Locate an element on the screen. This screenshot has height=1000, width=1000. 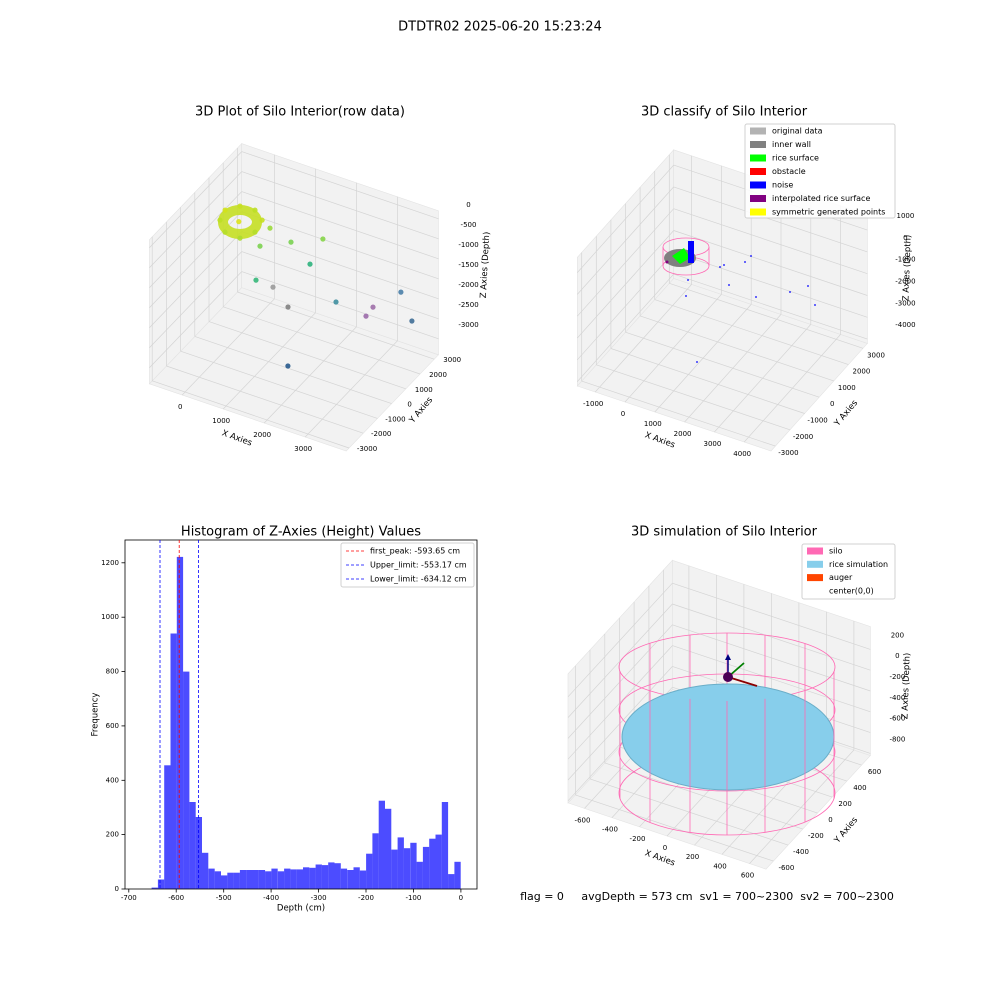
legend-label: interpolated rice surface is located at coordinates (821, 198).